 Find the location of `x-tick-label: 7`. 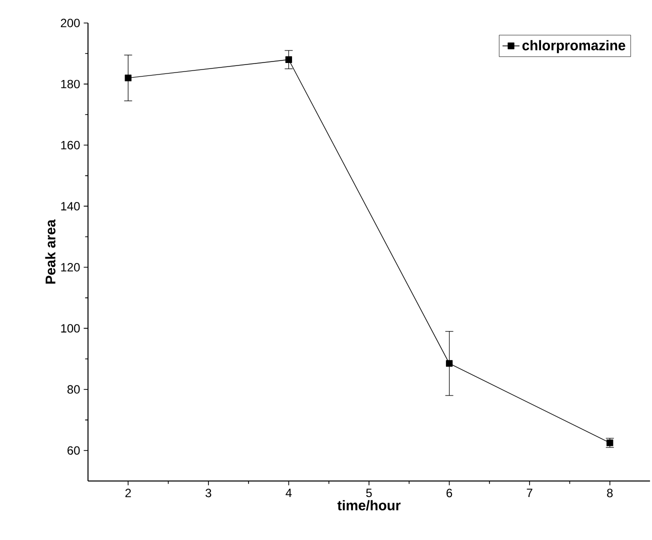

x-tick-label: 7 is located at coordinates (529, 492).